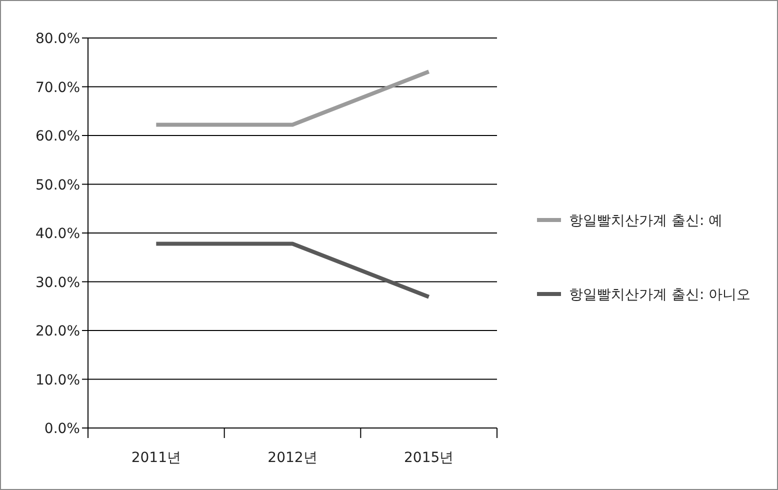 This screenshot has width=778, height=490. I want to click on y-tick-label: 10.0%, so click(58, 380).